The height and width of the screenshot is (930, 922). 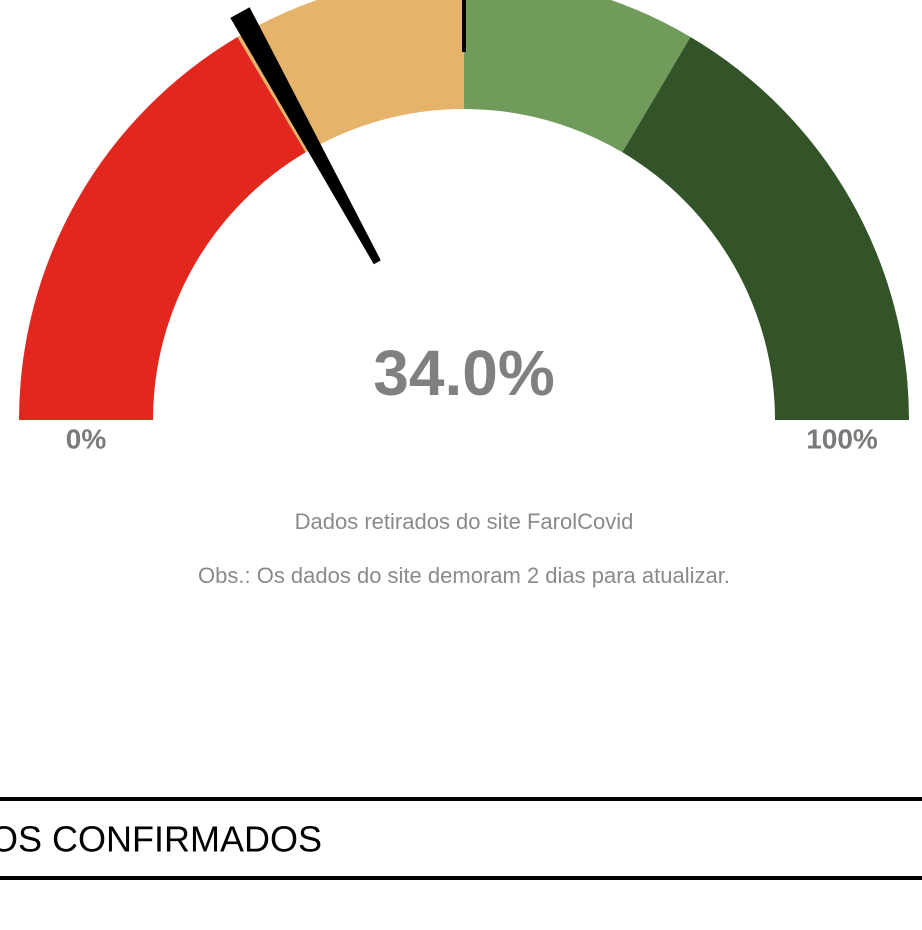 I want to click on gauge-value: 34.0%, so click(x=463, y=373).